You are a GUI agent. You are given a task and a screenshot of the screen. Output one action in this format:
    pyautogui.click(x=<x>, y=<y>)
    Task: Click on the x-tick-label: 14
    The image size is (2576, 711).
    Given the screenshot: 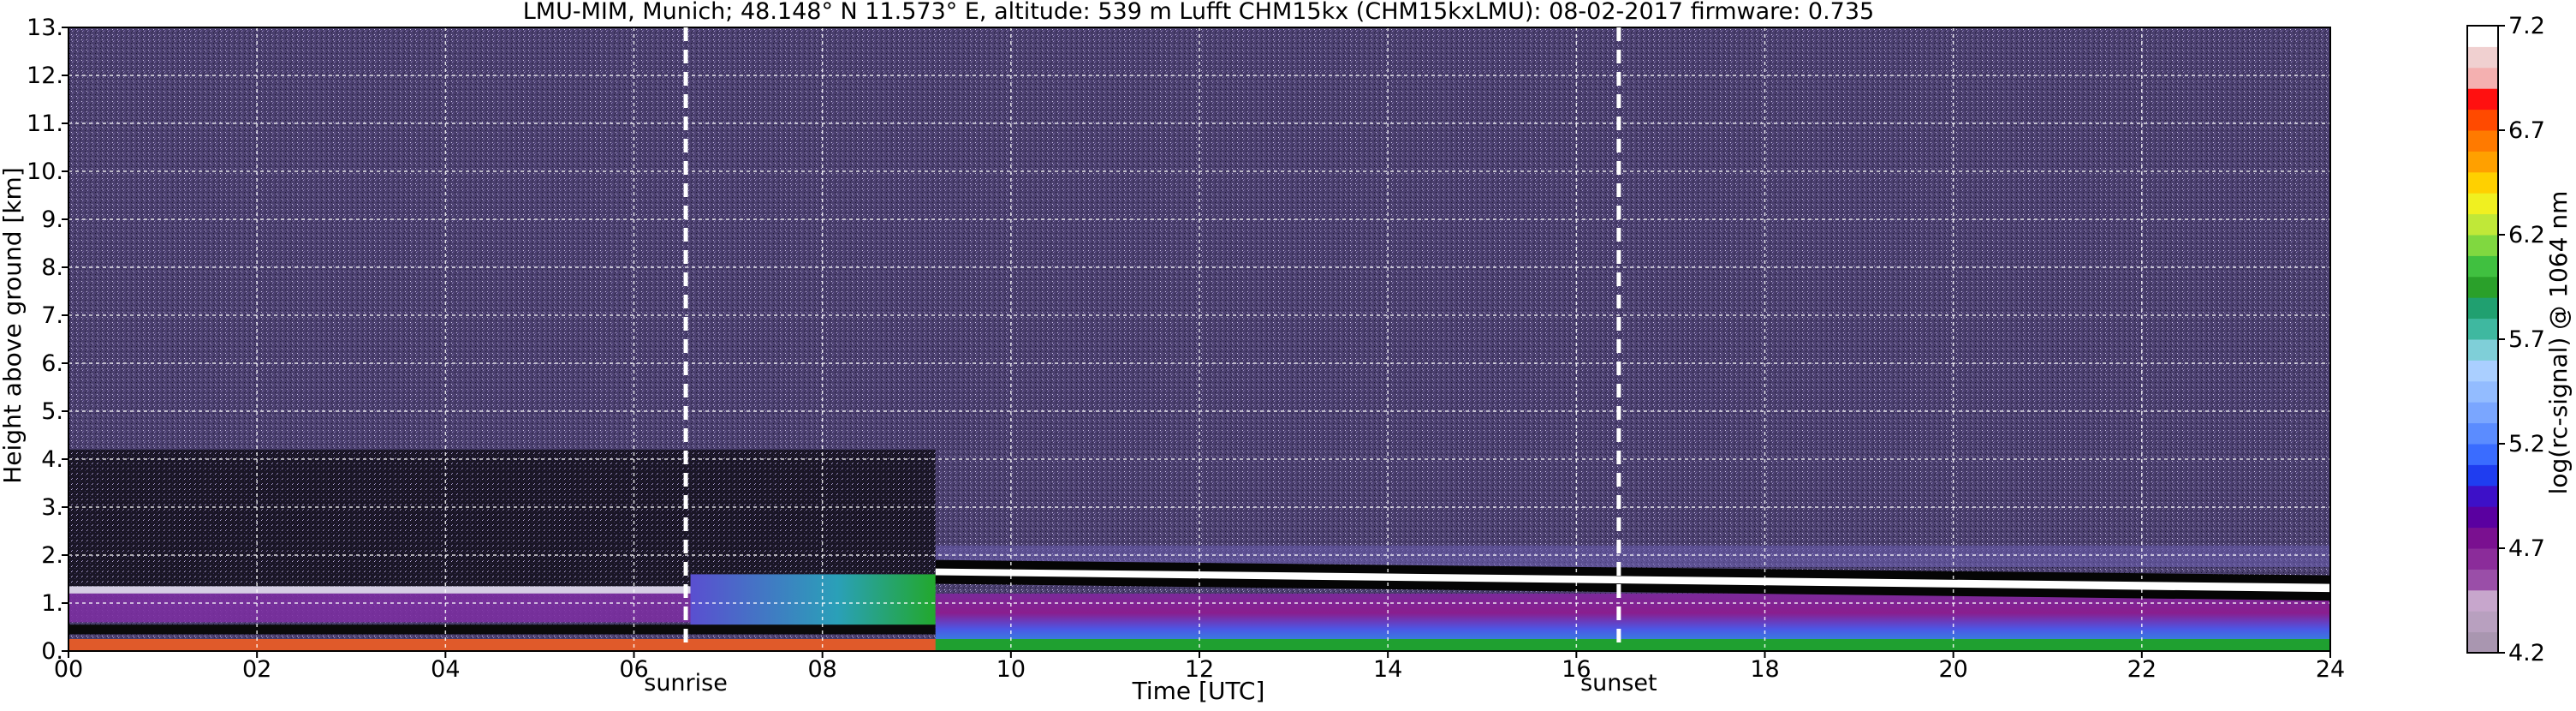 What is the action you would take?
    pyautogui.click(x=1388, y=670)
    